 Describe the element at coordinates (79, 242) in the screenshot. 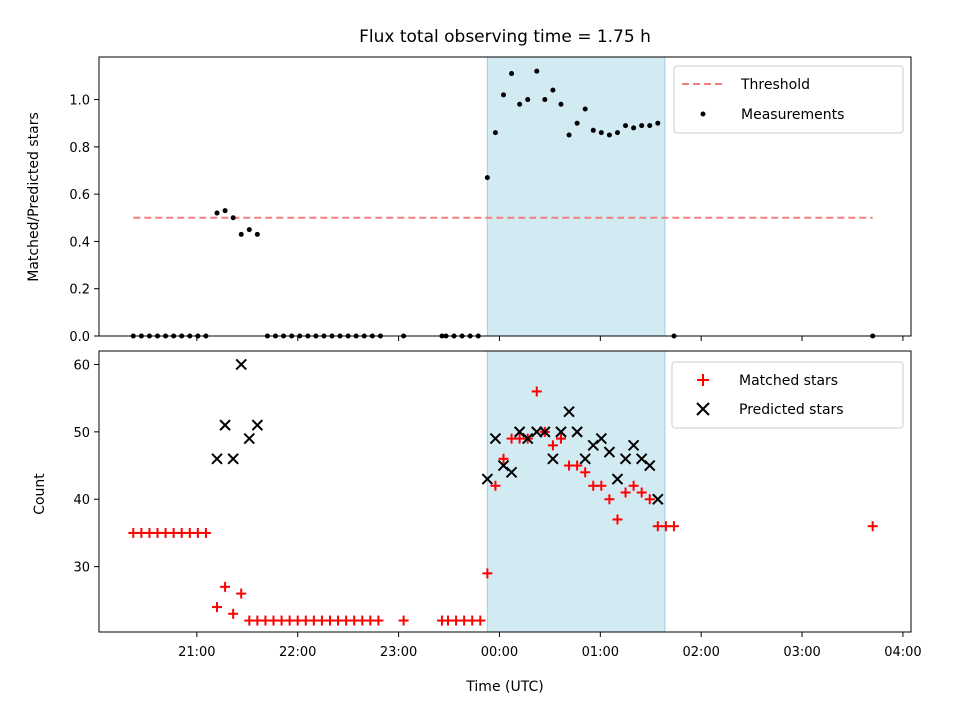

I see `ratio-y-tick-label: 0.4` at that location.